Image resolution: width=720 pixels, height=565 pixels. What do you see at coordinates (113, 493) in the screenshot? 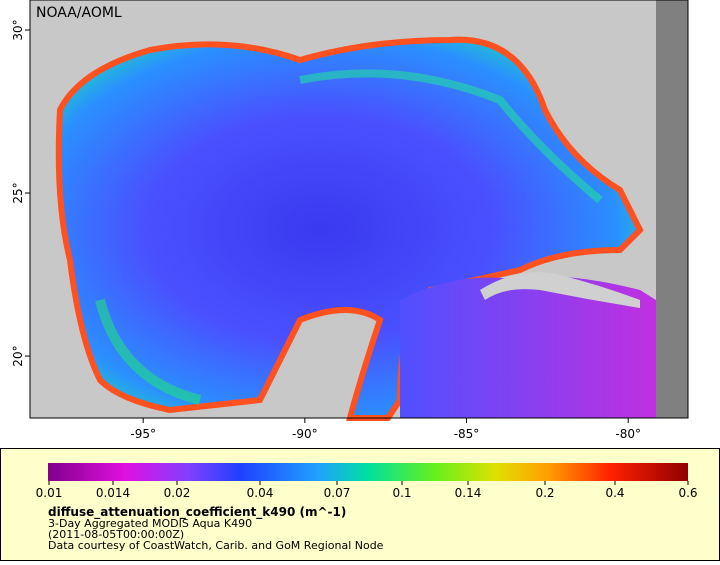
I see `colorbar-tick-label: 0.014` at bounding box center [113, 493].